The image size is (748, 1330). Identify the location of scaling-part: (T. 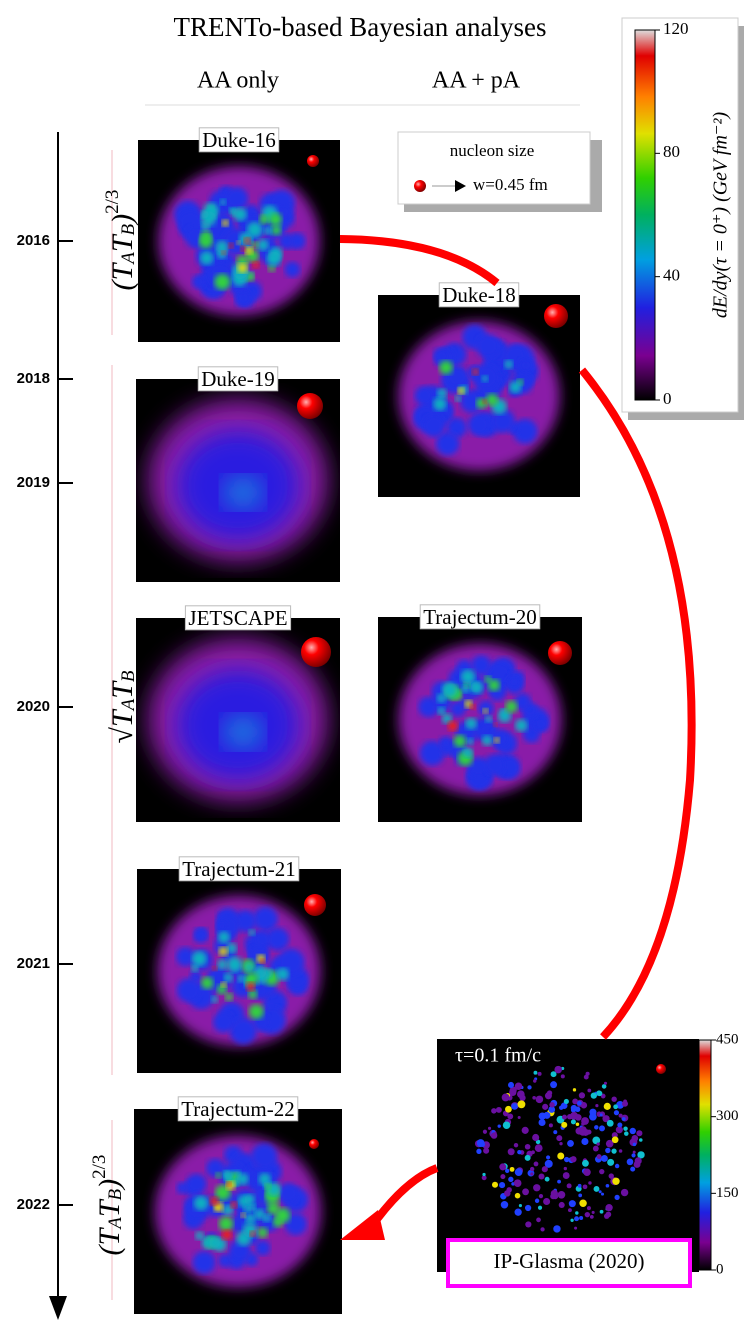
(122, 275).